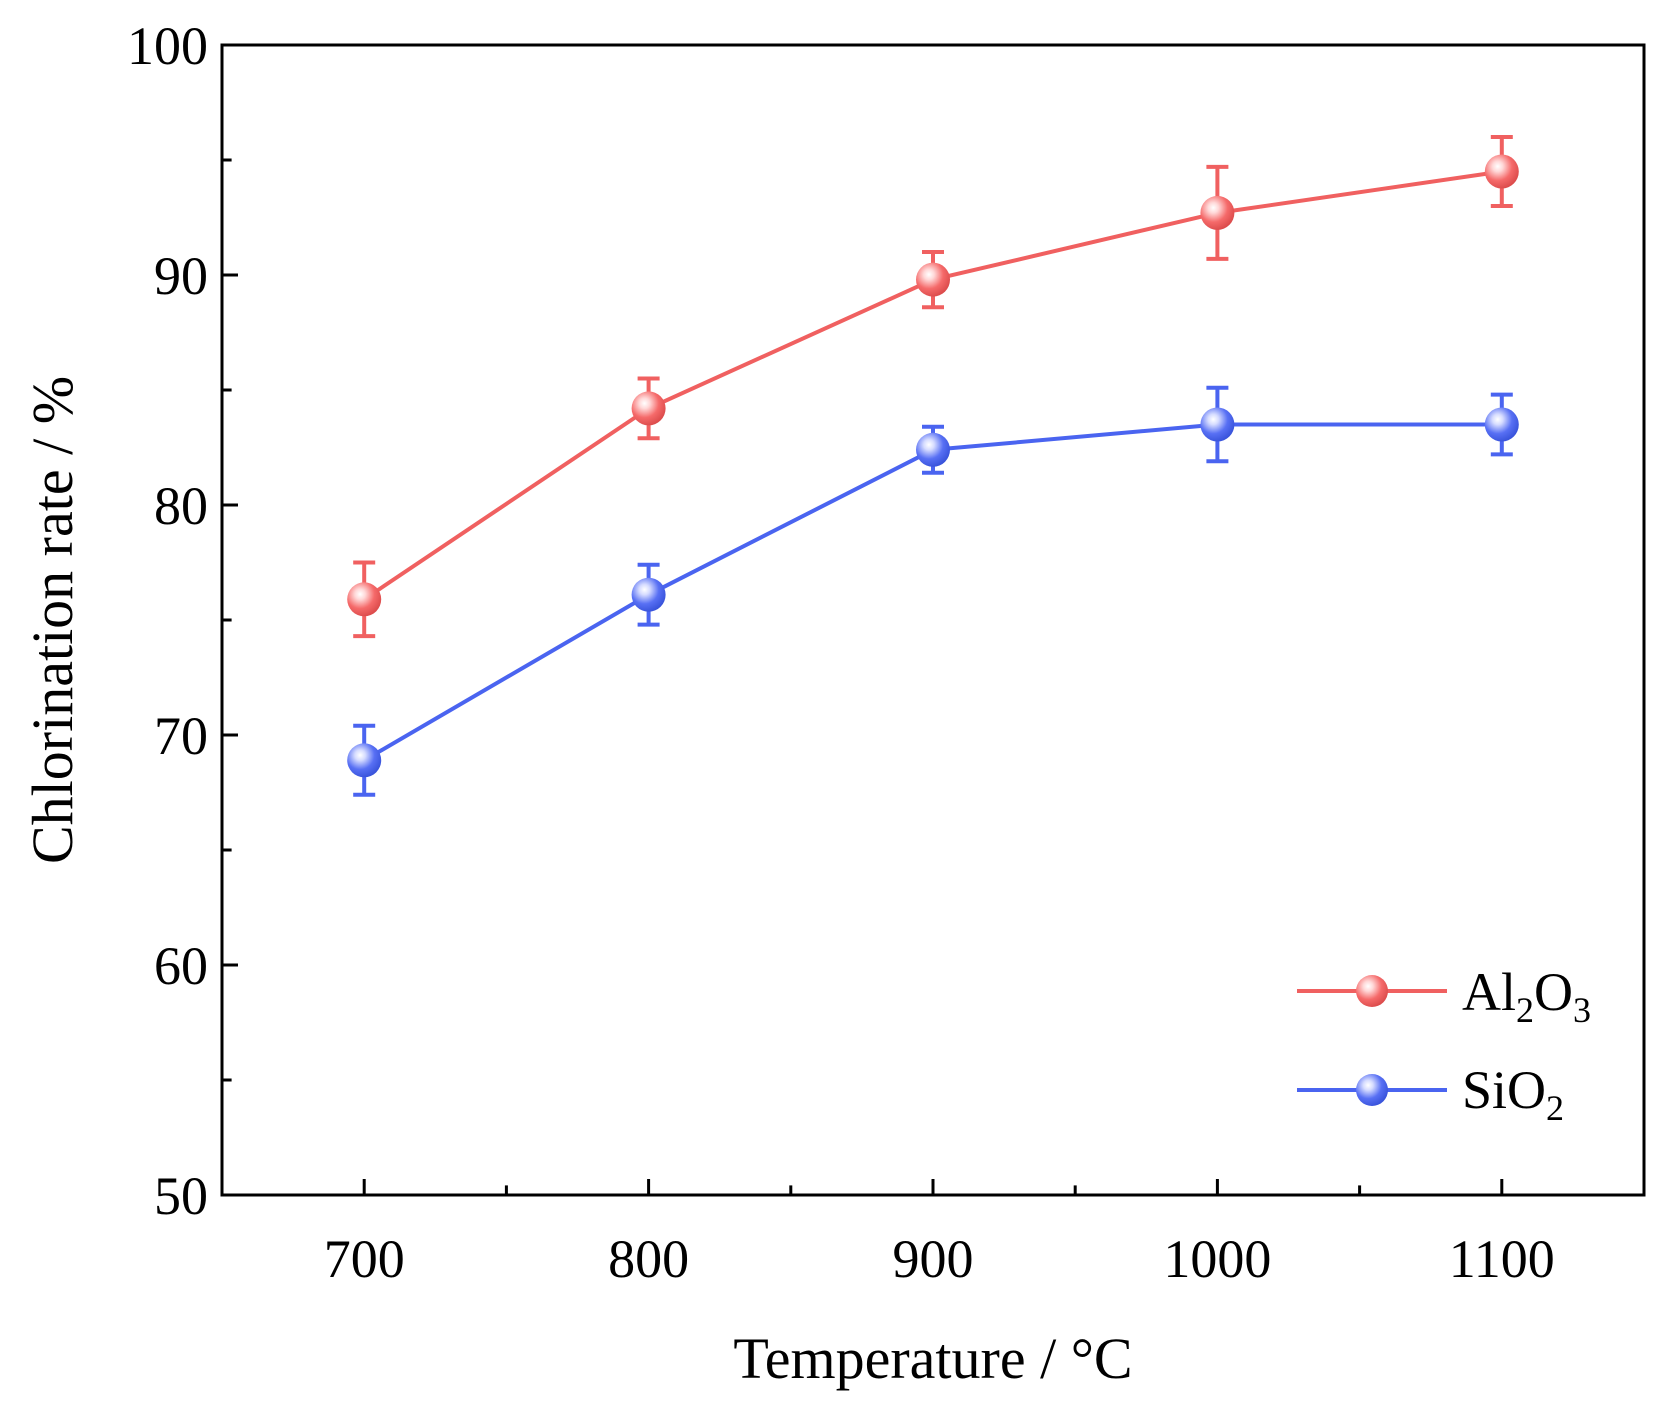  What do you see at coordinates (167, 46) in the screenshot?
I see `y-tick-label-100: 100` at bounding box center [167, 46].